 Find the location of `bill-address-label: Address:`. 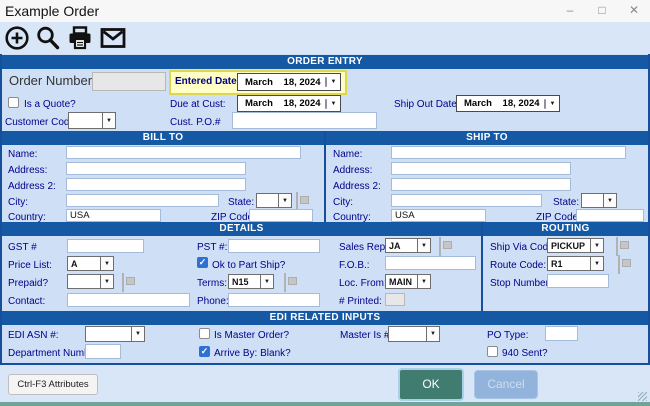

bill-address-label: Address: is located at coordinates (28, 170).